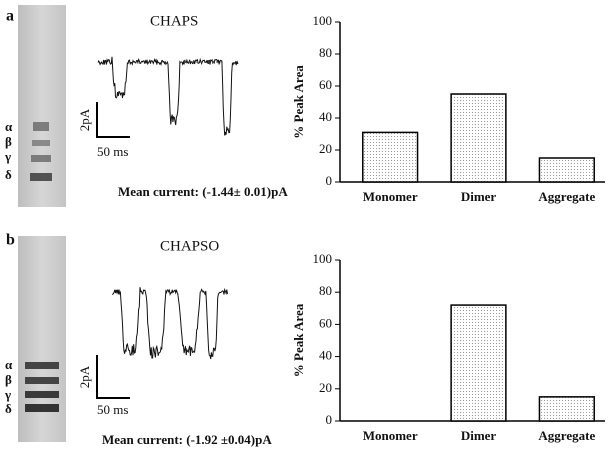  What do you see at coordinates (189, 246) in the screenshot?
I see `detergent-label: CHAPSO` at bounding box center [189, 246].